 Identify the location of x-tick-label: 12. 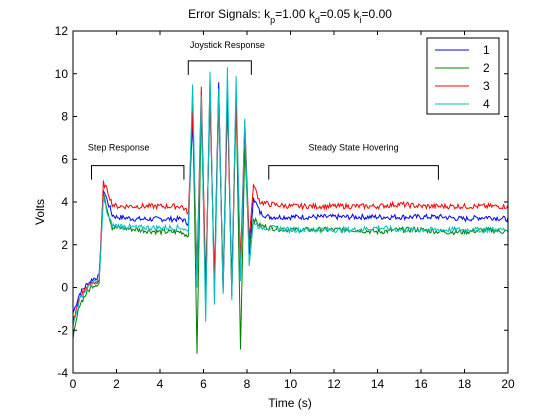
(334, 384).